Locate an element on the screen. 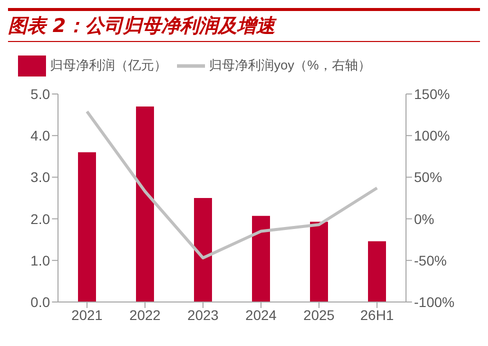  y-tick-label: 4.0 is located at coordinates (40, 136).